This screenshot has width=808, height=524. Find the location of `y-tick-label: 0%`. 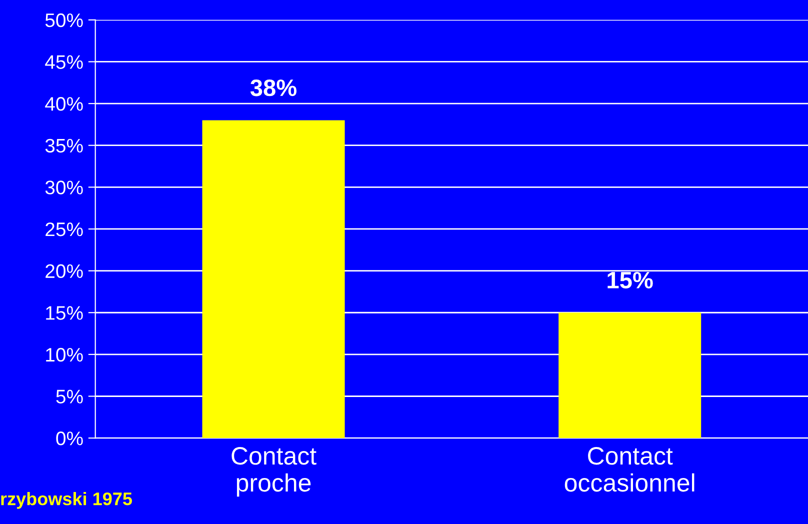

y-tick-label: 0% is located at coordinates (69, 439).